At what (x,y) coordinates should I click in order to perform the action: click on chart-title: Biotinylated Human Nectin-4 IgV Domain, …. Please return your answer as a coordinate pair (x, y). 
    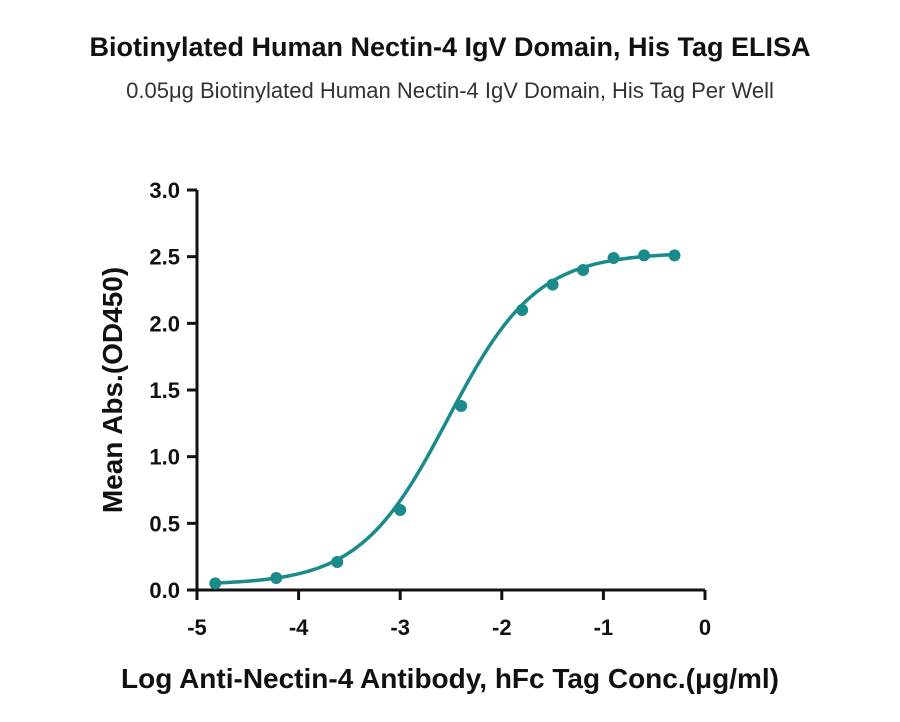
    Looking at the image, I should click on (450, 47).